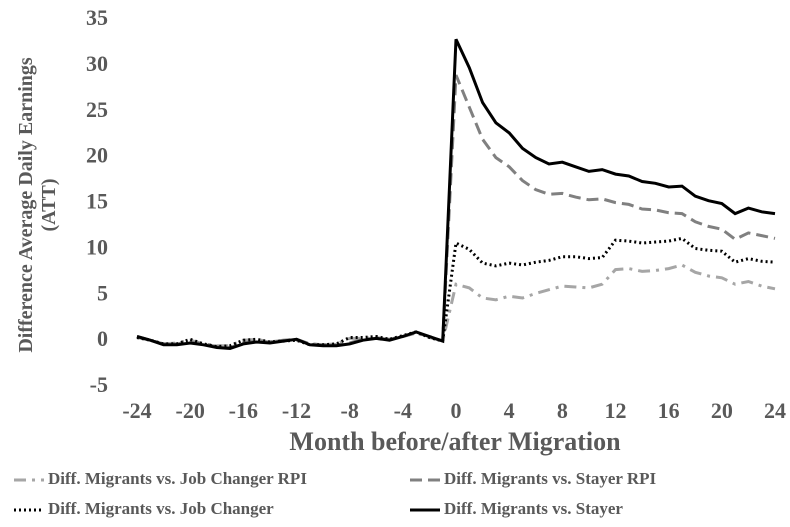  Describe the element at coordinates (97, 155) in the screenshot. I see `y-tick-label: 20` at that location.